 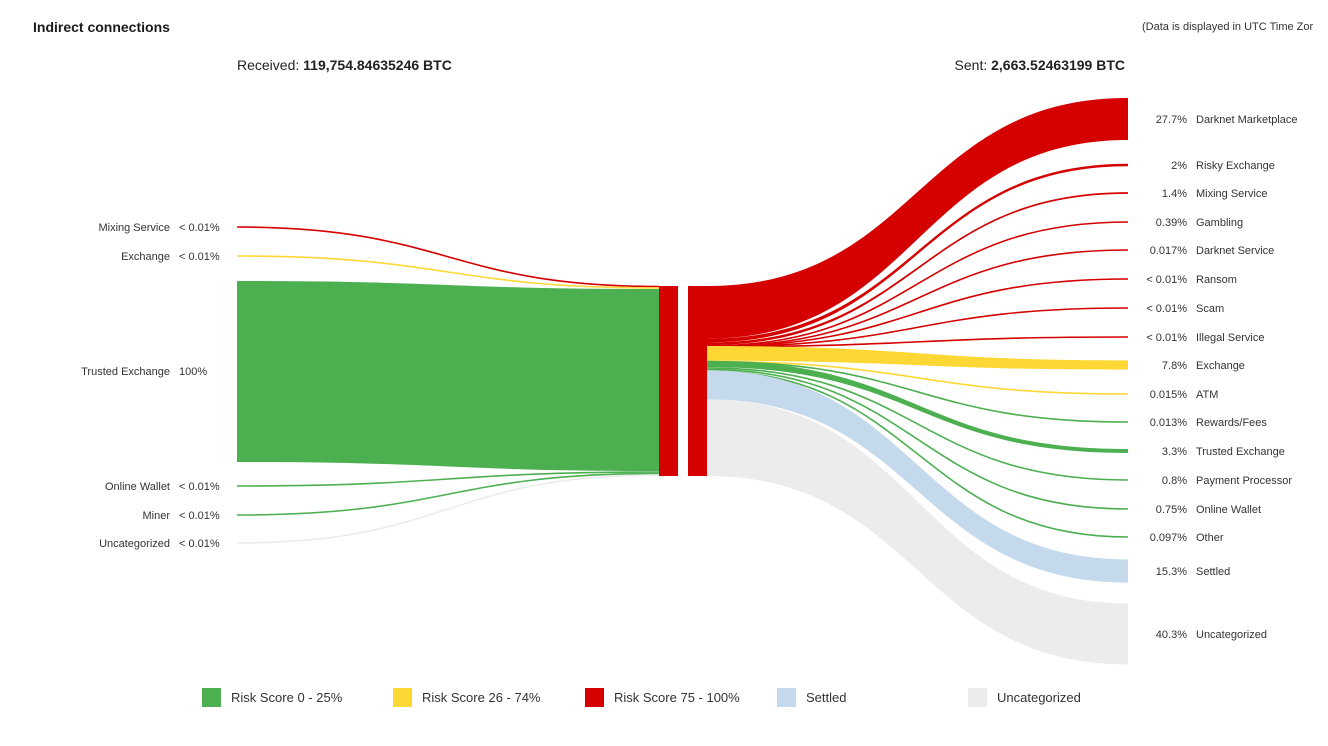 What do you see at coordinates (448, 272) in the screenshot?
I see `incoming-flow-exchange` at bounding box center [448, 272].